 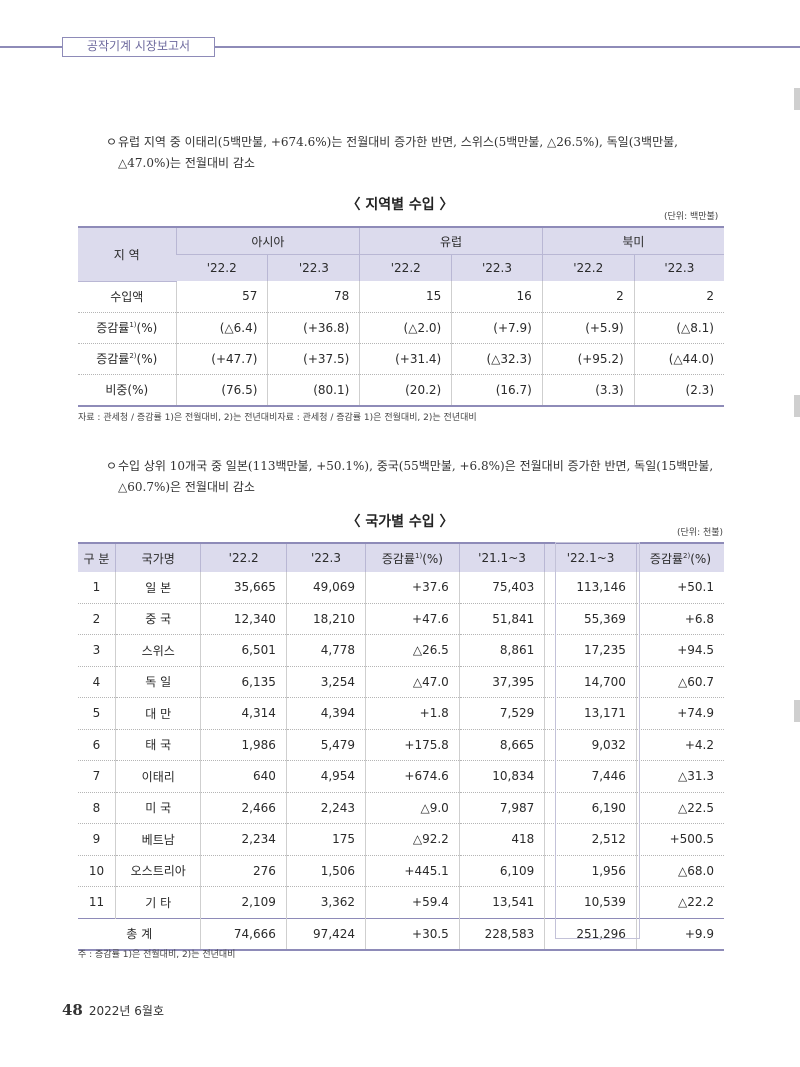 I want to click on cell: △31.3, so click(x=679, y=776).